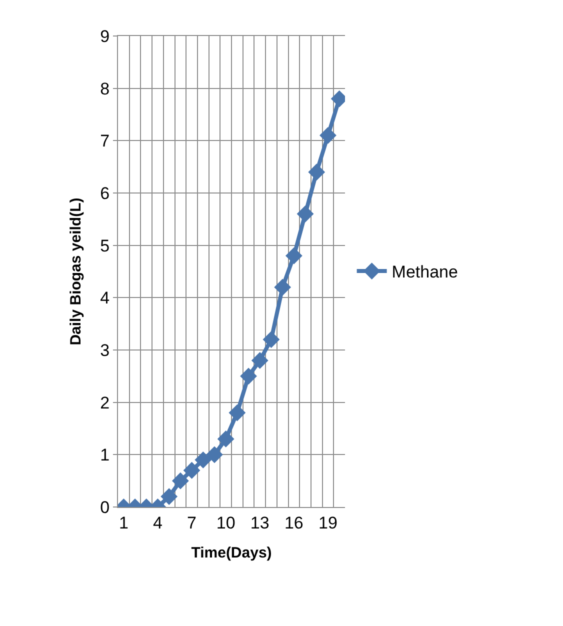 The image size is (563, 626). Describe the element at coordinates (105, 141) in the screenshot. I see `y-tick-label: 7` at that location.